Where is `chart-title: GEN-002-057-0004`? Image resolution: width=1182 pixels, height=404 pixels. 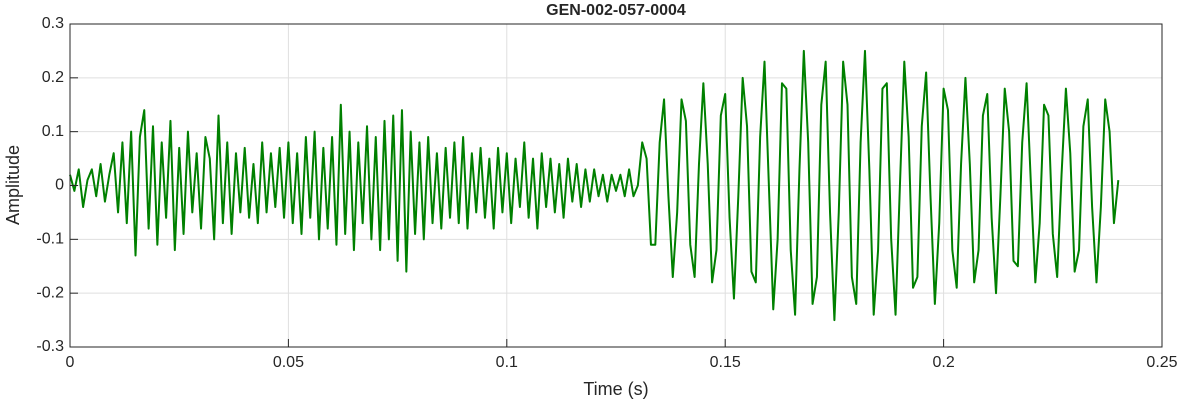
chart-title: GEN-002-057-0004 is located at coordinates (616, 10).